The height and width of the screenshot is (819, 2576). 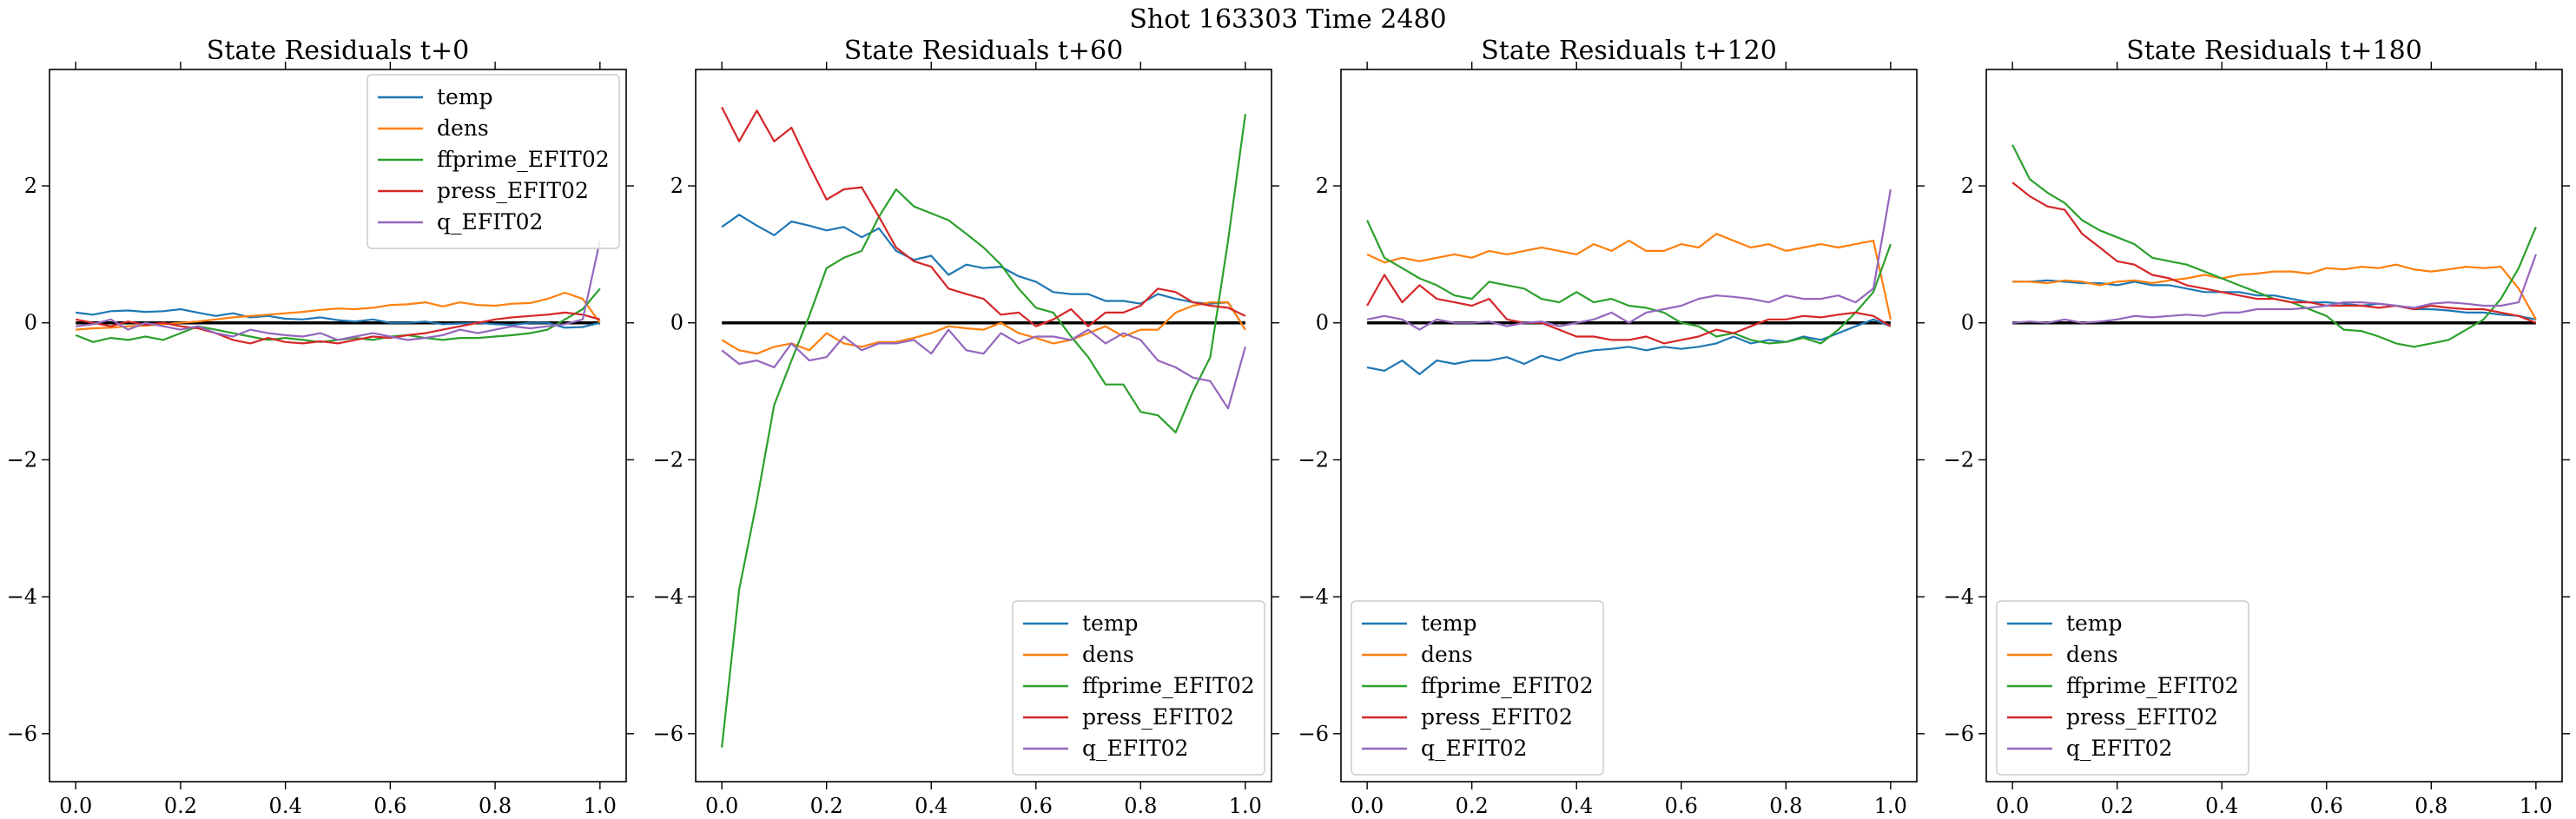 I want to click on panel-title: State Residuals t+120, so click(x=1629, y=51).